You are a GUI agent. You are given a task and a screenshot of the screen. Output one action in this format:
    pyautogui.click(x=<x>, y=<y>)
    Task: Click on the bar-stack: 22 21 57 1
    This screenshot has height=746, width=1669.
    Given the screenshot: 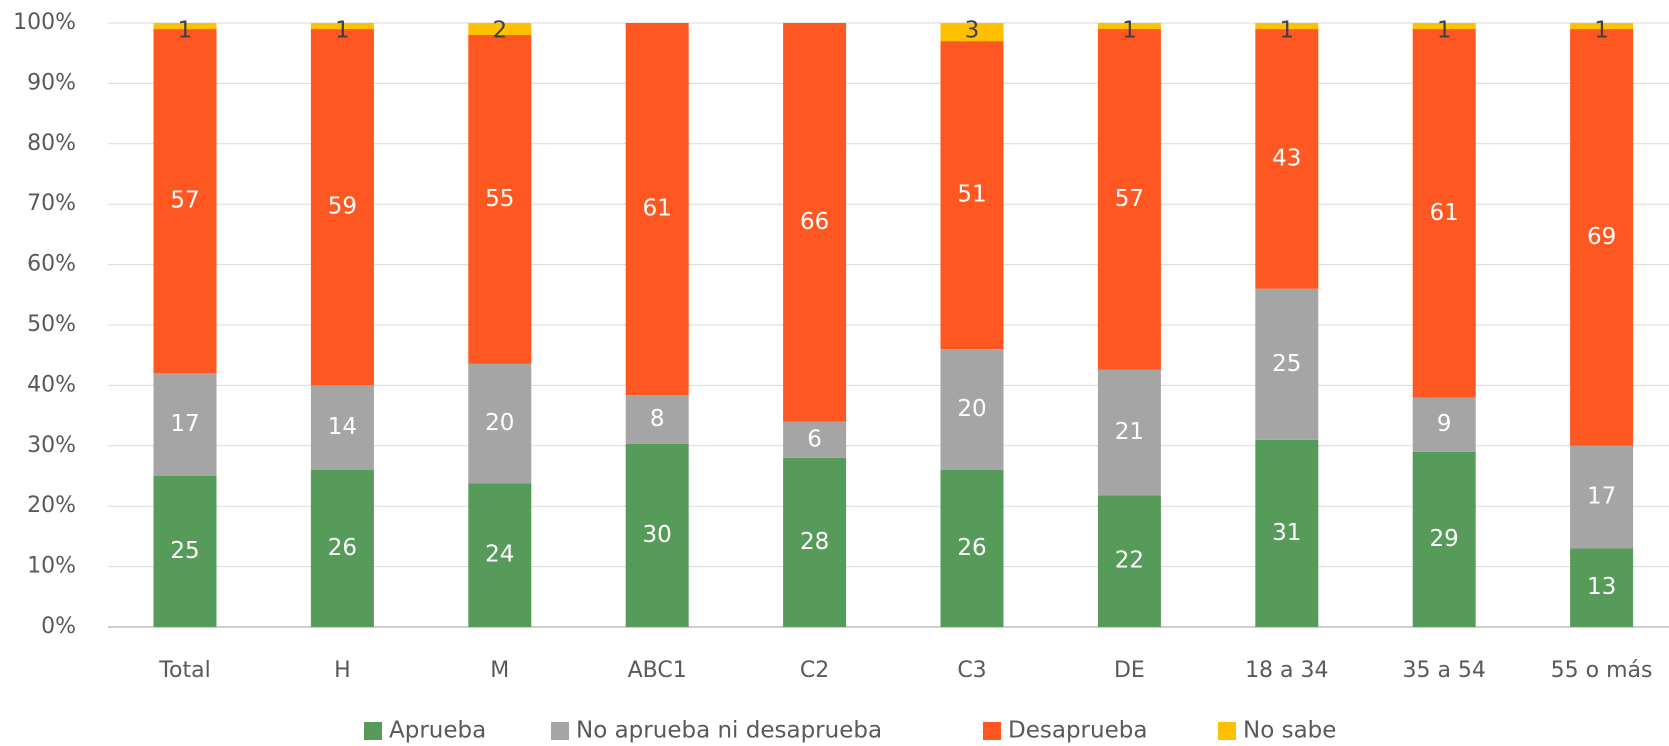 What is the action you would take?
    pyautogui.click(x=1129, y=322)
    